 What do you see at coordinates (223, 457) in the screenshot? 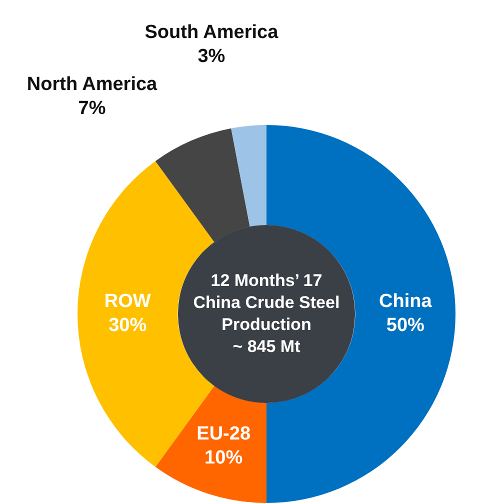
I see `data-label: 10%` at bounding box center [223, 457].